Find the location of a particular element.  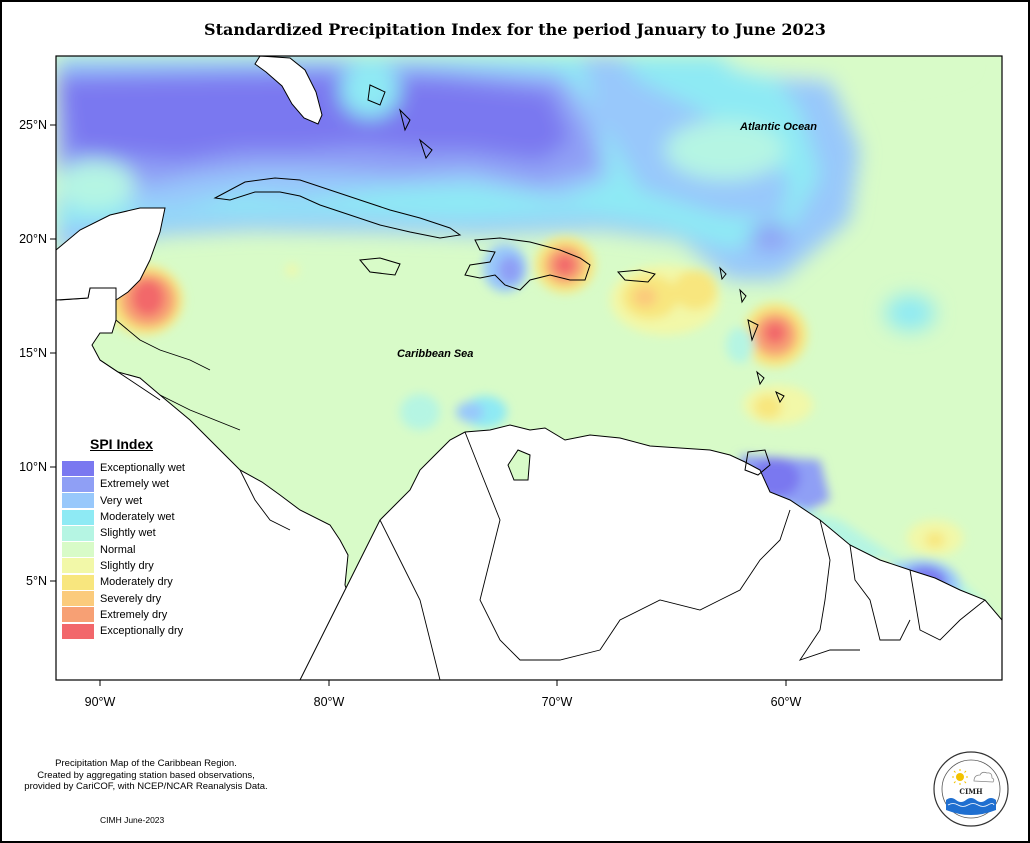

x-axis: 90°W 80°W 70°W 60°W is located at coordinates (443, 694).